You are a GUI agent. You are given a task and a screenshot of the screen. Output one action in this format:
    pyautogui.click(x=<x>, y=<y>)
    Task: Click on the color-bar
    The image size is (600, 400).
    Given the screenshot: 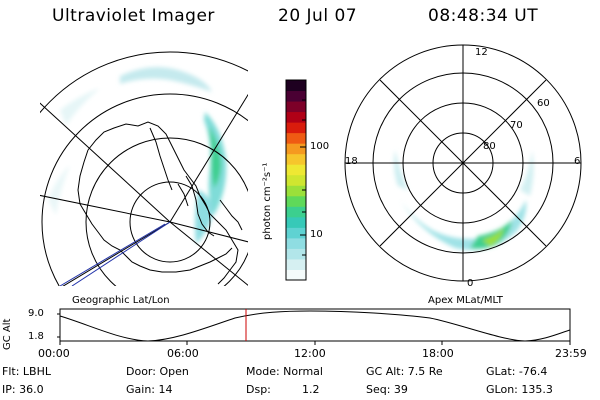 What is the action you would take?
    pyautogui.click(x=296, y=180)
    